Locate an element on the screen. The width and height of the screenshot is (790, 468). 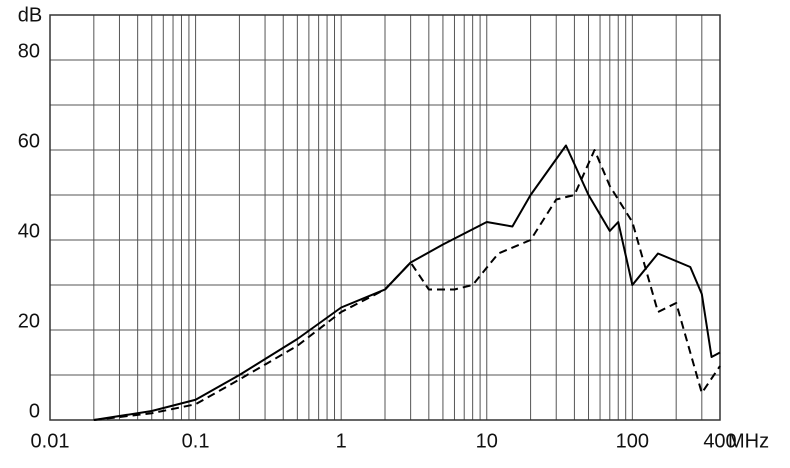
y-axis-label: dB is located at coordinates (30, 15).